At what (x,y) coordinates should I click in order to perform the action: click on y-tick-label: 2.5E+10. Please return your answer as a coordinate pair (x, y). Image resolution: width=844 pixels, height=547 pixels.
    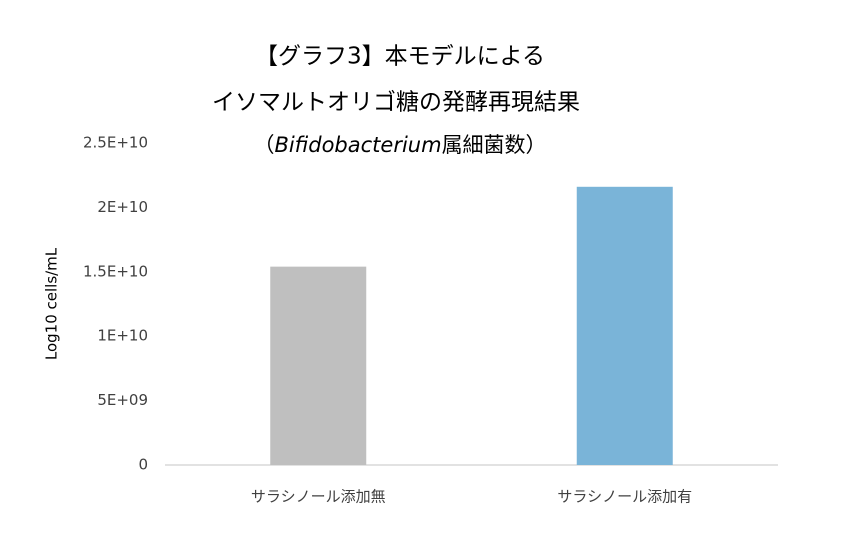
    Looking at the image, I should click on (115, 143).